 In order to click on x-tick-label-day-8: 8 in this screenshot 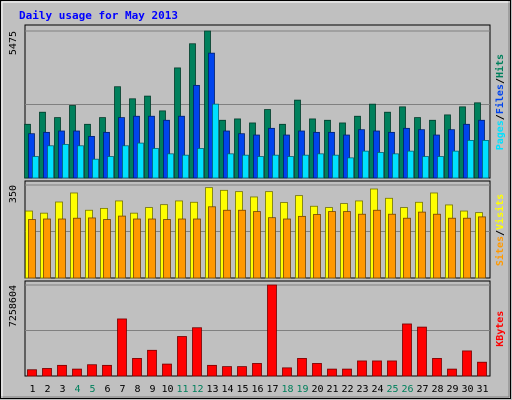, I will do `click(137, 389)`.